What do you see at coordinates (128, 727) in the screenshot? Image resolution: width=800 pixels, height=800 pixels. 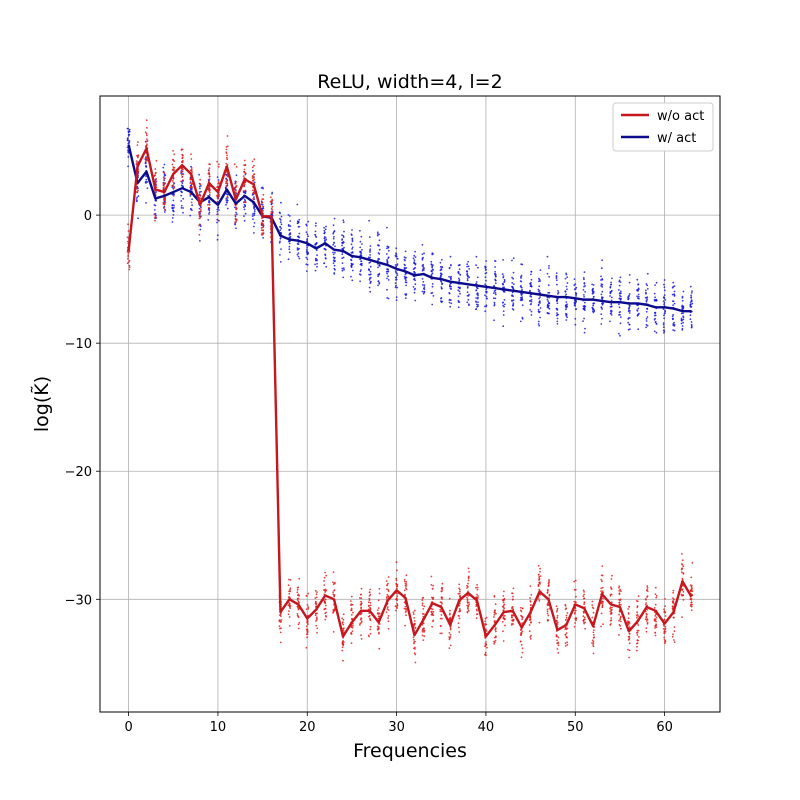 I see `x-tick-label: 0` at bounding box center [128, 727].